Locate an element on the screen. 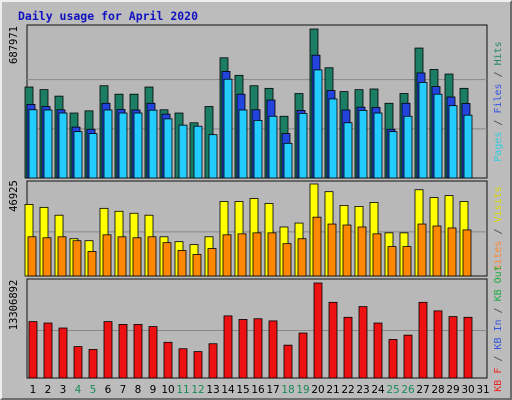 This screenshot has height=400, width=512. x-tick-label-day-27: 27 is located at coordinates (422, 390).